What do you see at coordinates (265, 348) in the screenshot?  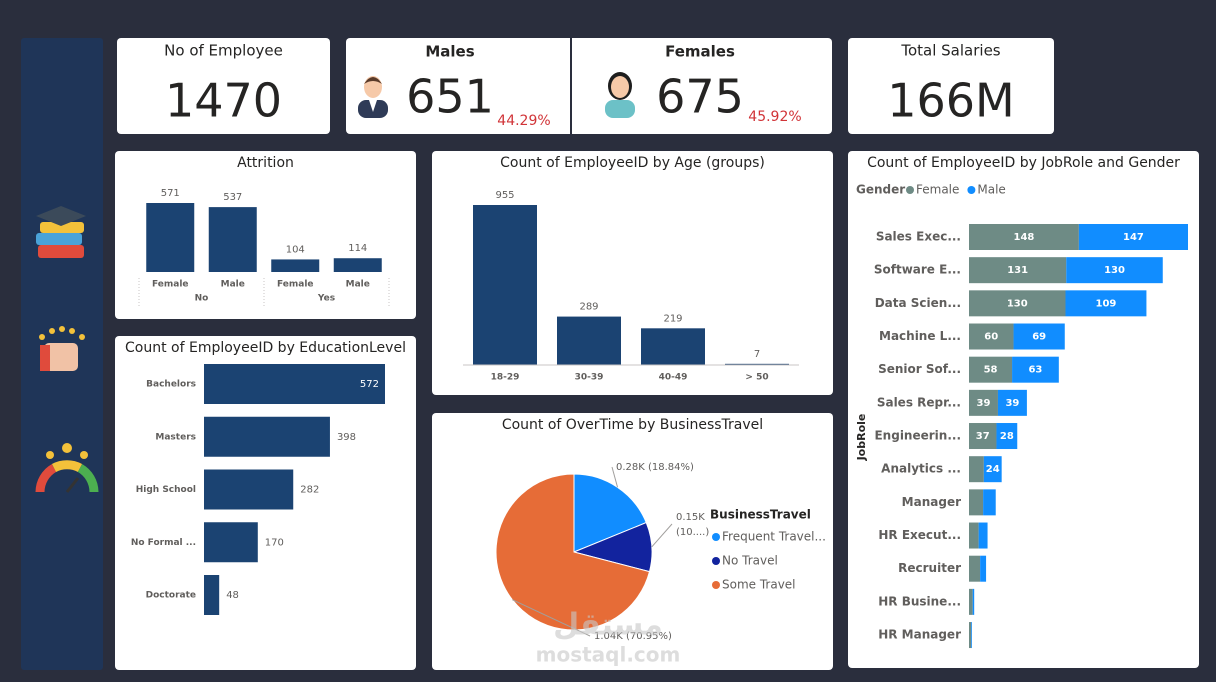 I see `chart-title: Count of EmployeeID by EducationLevel` at bounding box center [265, 348].